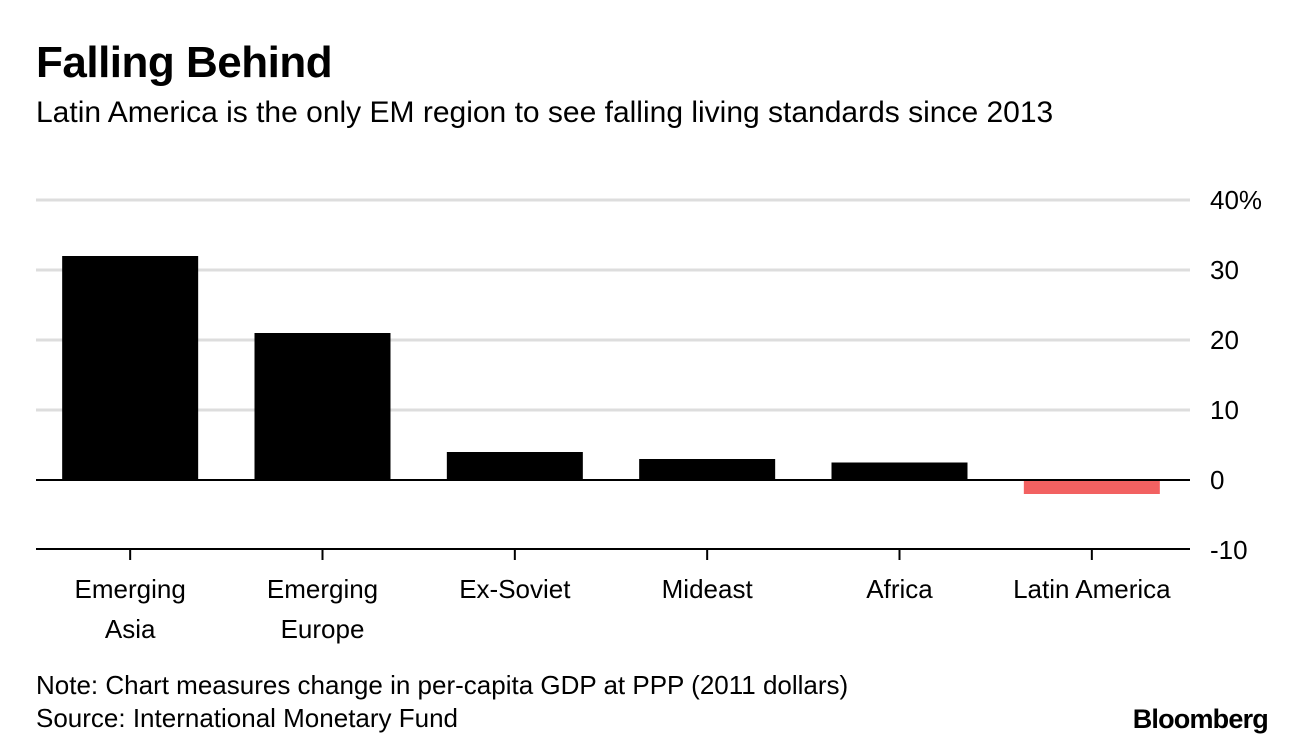 The image size is (1296, 750). Describe the element at coordinates (515, 589) in the screenshot. I see `x-tick-label: Ex-Soviet` at that location.